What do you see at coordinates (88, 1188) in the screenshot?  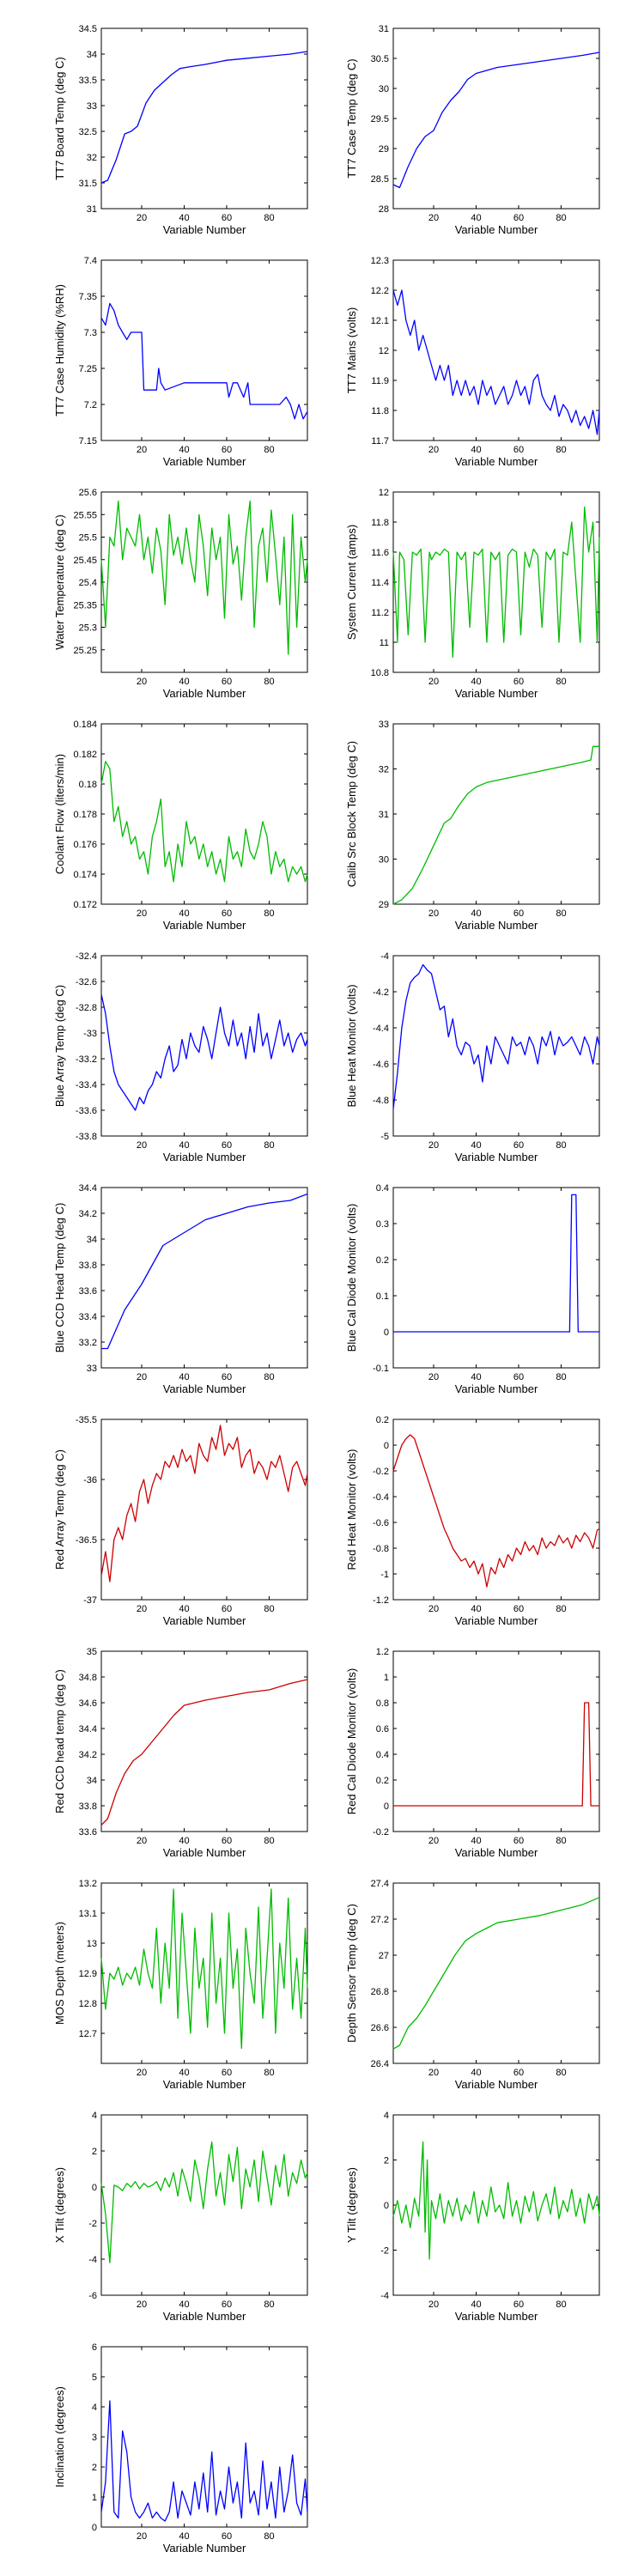 I see `y-tick-label: 34.4` at bounding box center [88, 1188].